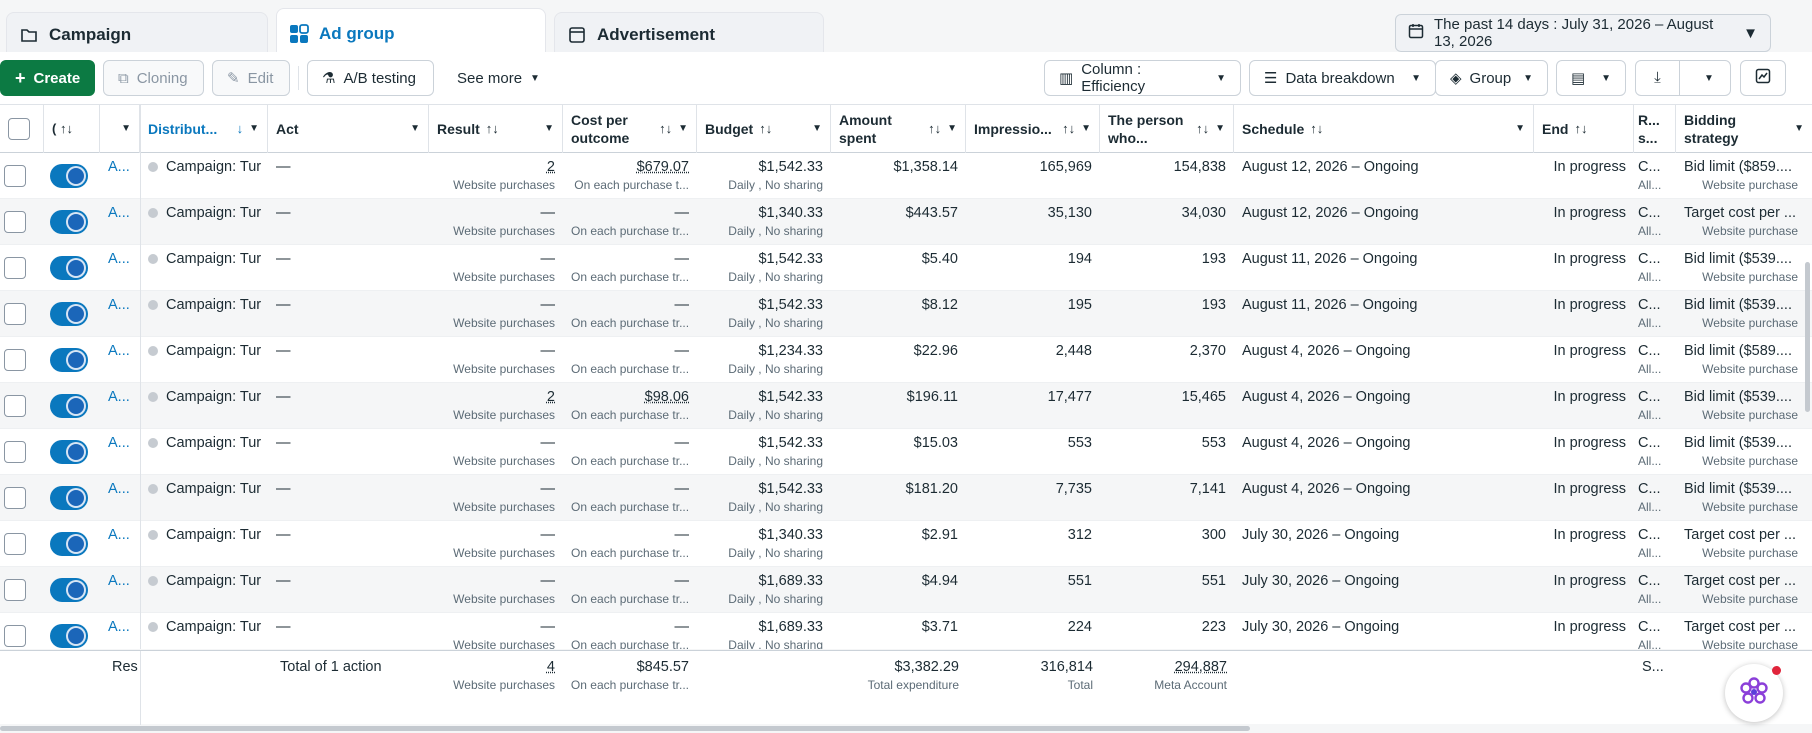 Image resolution: width=1812 pixels, height=733 pixels. What do you see at coordinates (1066, 667) in the screenshot?
I see `totals-impressions-value: 316,814` at bounding box center [1066, 667].